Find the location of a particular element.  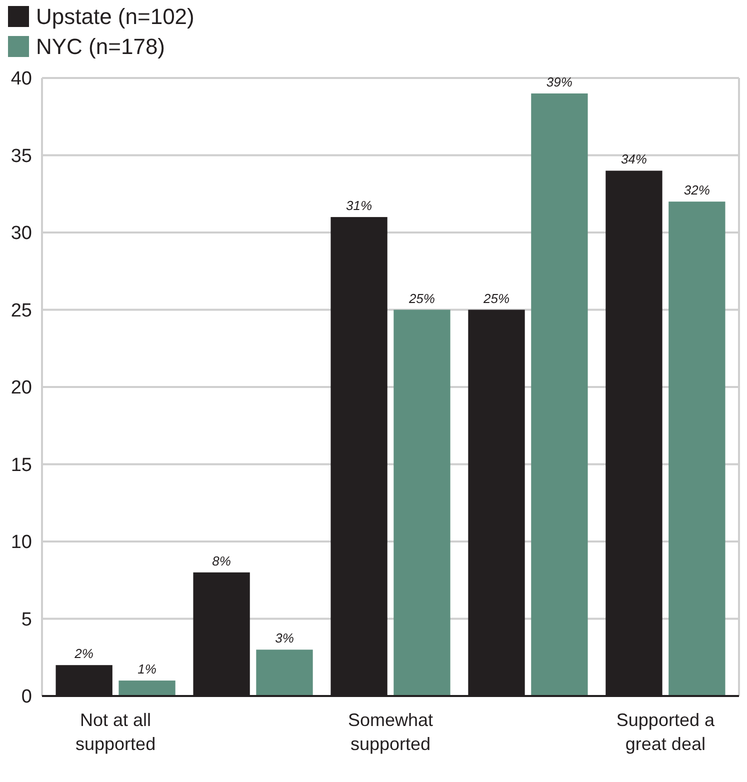

data-label: 32% is located at coordinates (697, 190).